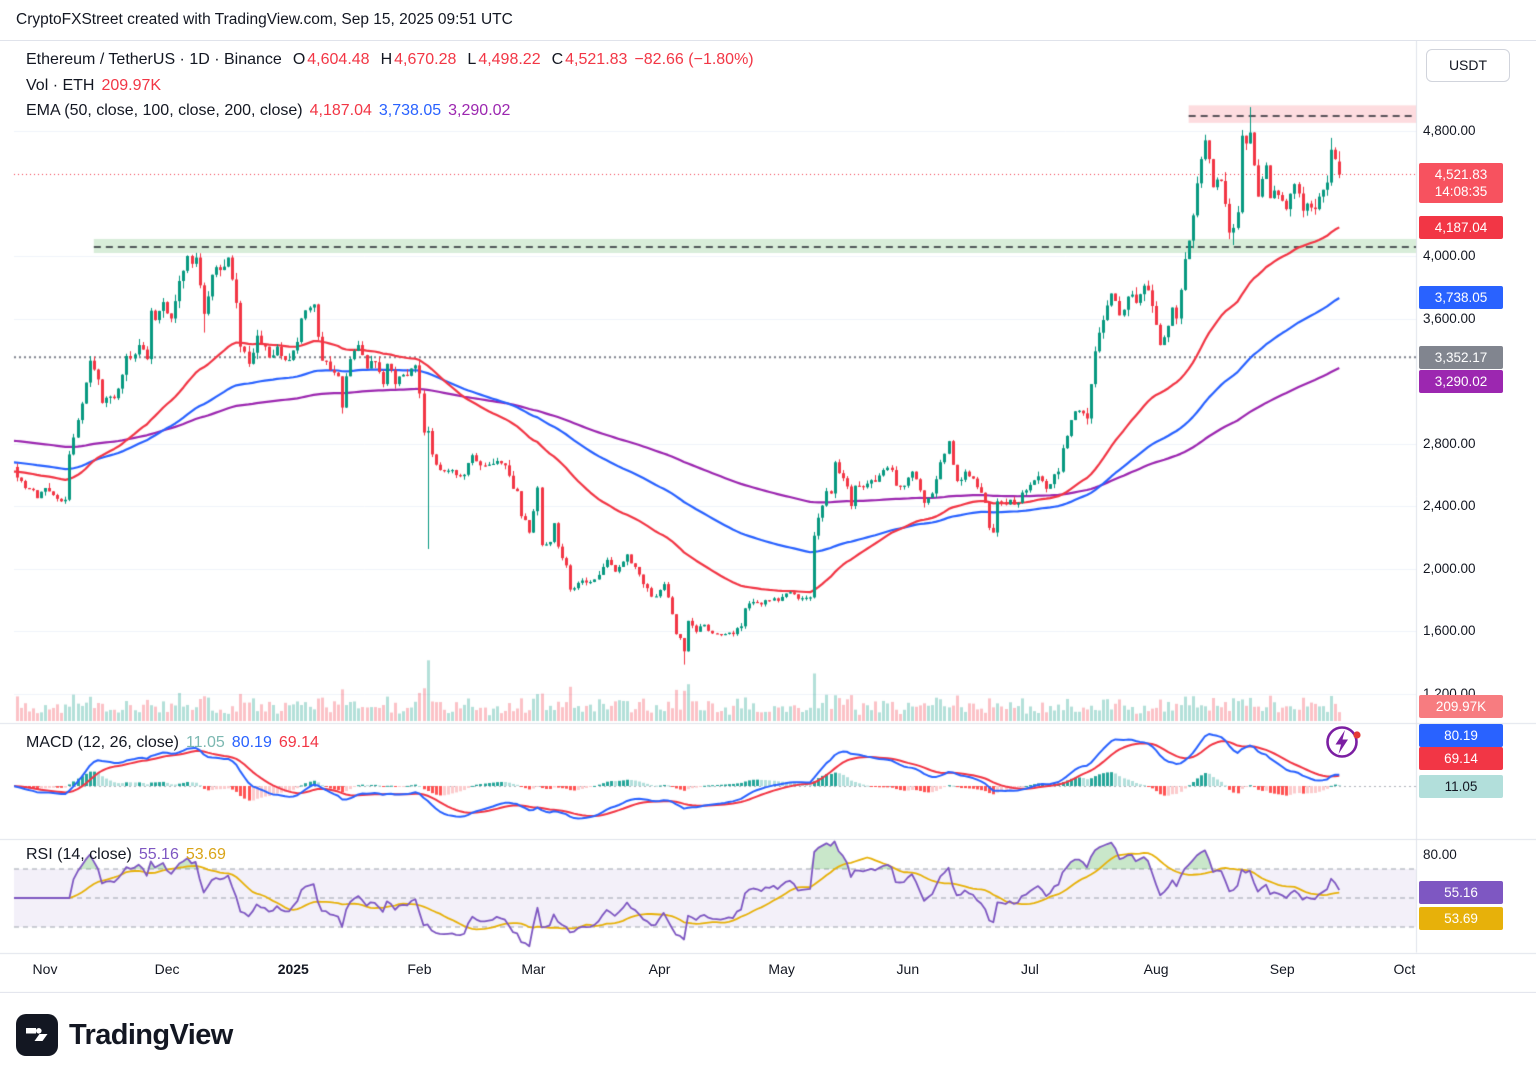 The image size is (1536, 1077). Describe the element at coordinates (908, 969) in the screenshot. I see `time-tick-jun: Jun` at that location.